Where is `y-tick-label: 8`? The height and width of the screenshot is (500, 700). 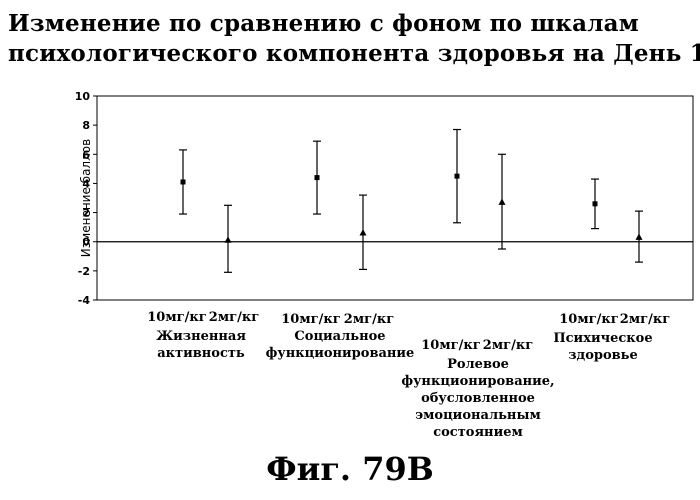 y-tick-label: 8 is located at coordinates (86, 125).